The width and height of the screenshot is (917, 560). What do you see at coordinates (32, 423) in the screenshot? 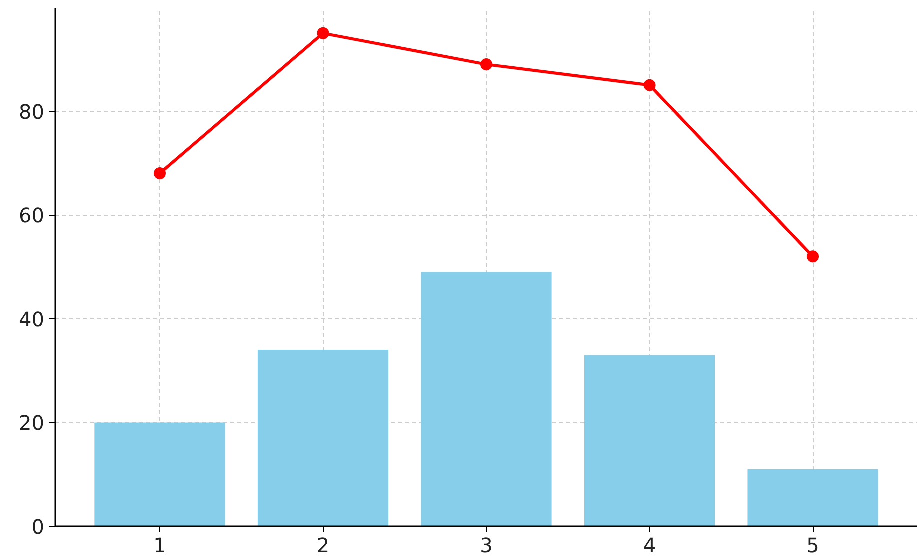
I see `y-tick-label: 20` at bounding box center [32, 423].